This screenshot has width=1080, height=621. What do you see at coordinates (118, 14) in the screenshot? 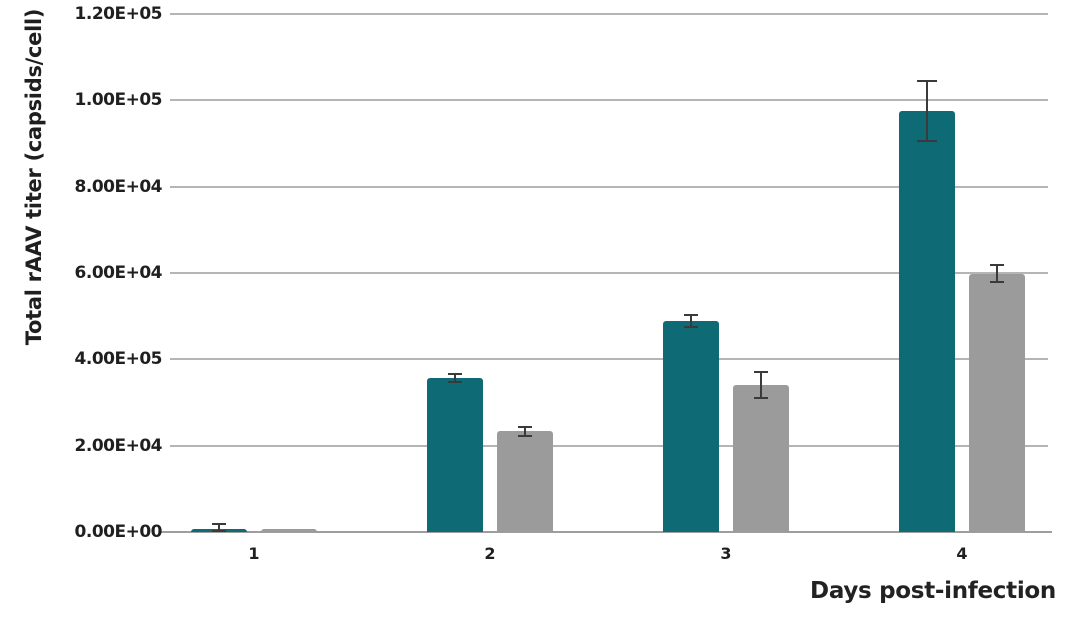
I see `y-tick-label: 1.20E+05` at bounding box center [118, 14].